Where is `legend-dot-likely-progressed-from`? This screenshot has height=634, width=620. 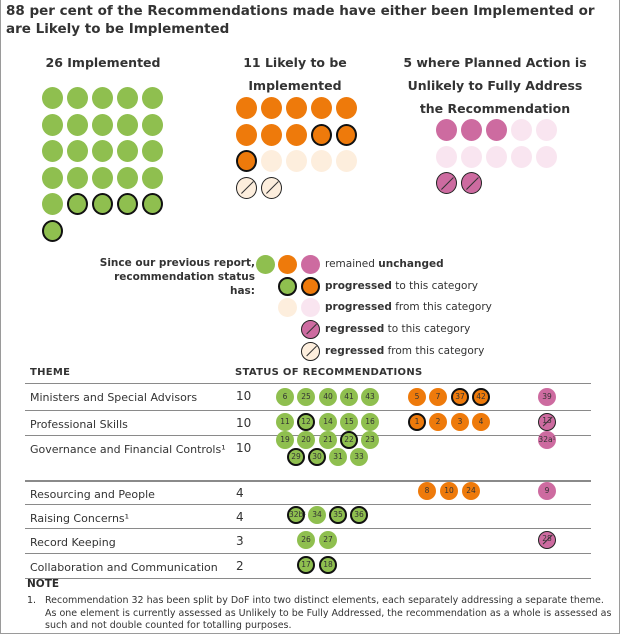
legend-dot-likely-progressed-from is located at coordinates (287, 307).